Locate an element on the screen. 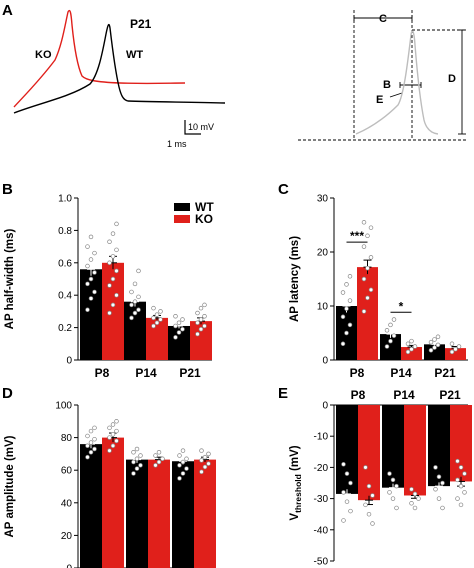 This screenshot has height=568, width=474. panel-letter-d: D is located at coordinates (7, 393).